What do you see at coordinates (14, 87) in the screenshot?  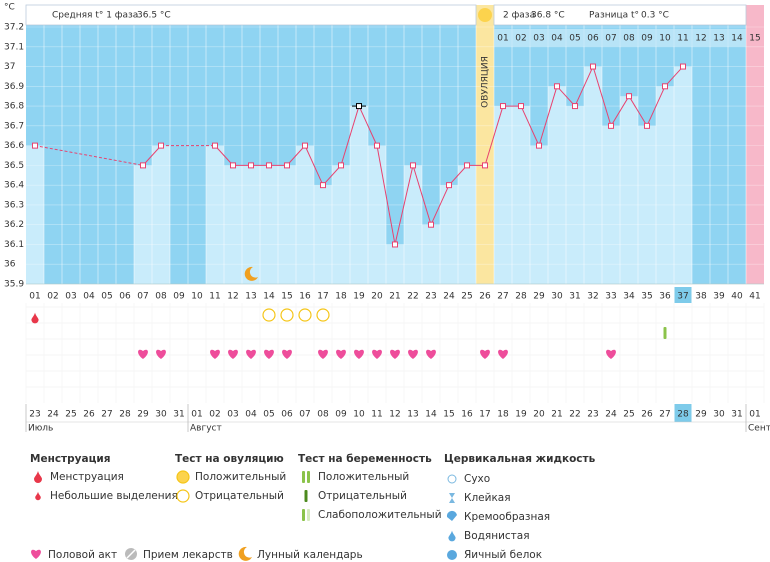 I see `y-tick-label: 36.9` at bounding box center [14, 87].